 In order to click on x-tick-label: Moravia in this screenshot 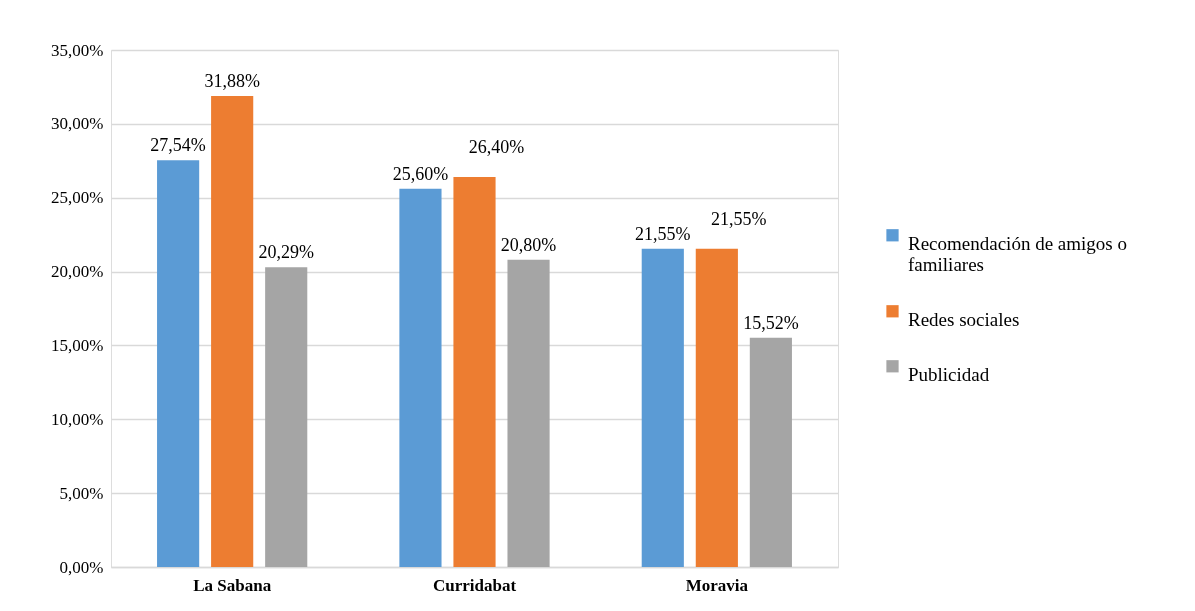, I will do `click(717, 585)`.